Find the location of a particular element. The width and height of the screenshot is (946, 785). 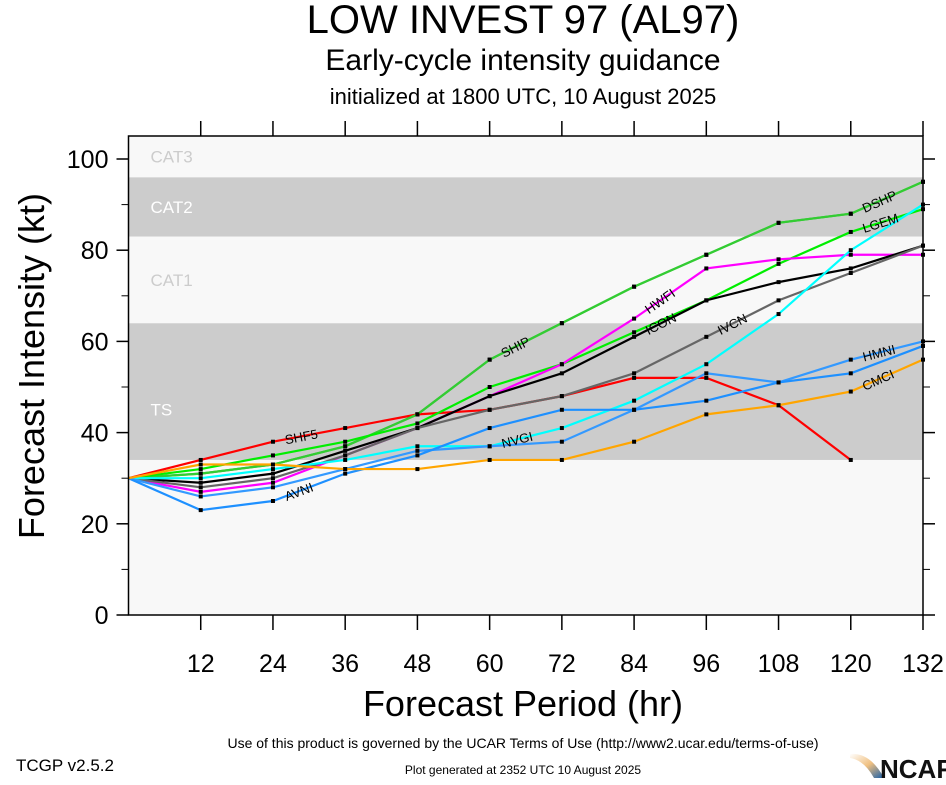

y-tick-label: 0 is located at coordinates (102, 616).